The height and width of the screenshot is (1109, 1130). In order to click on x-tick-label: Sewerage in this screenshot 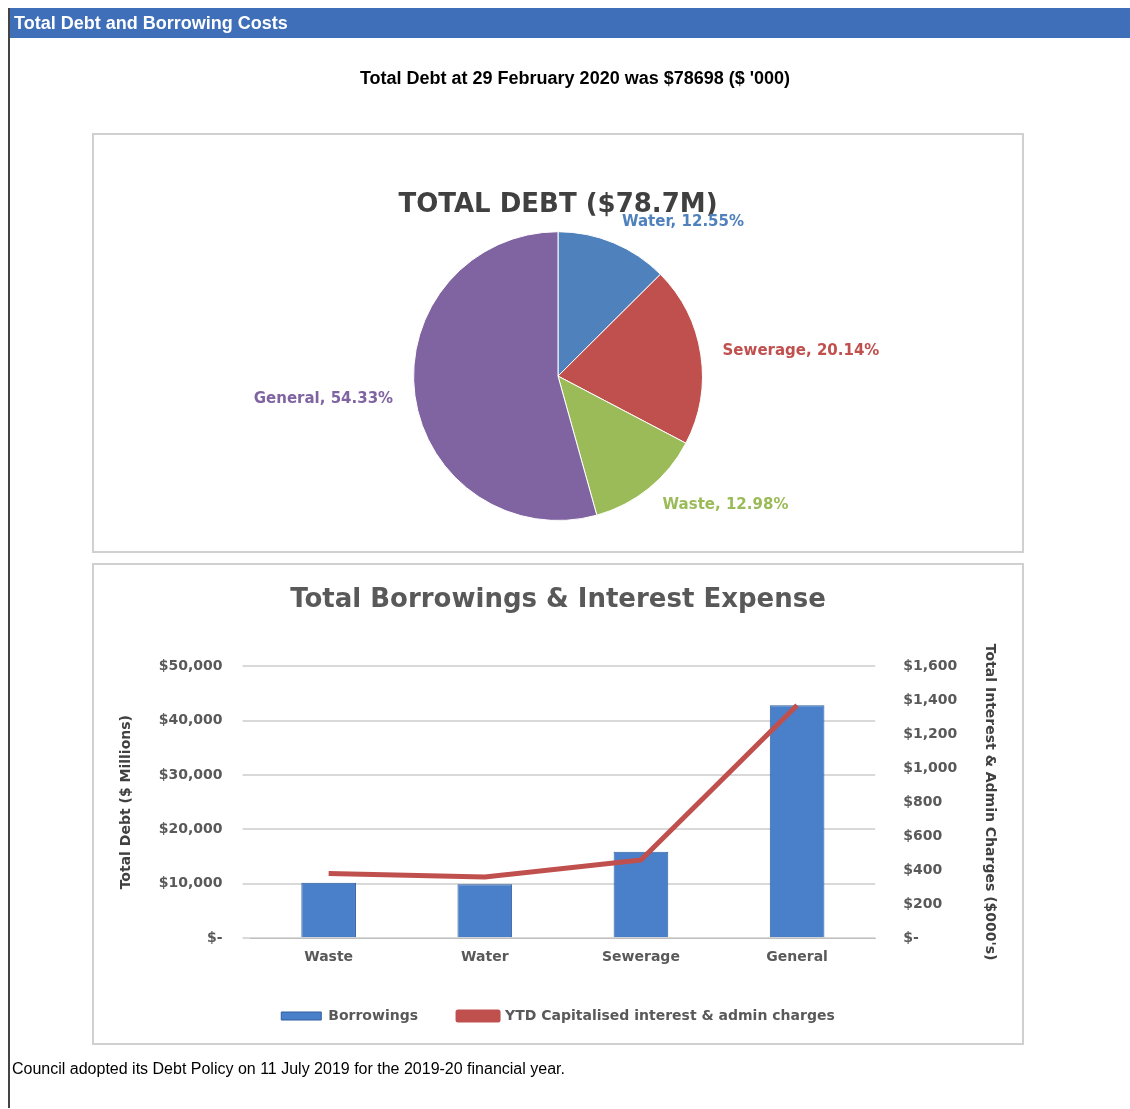, I will do `click(641, 956)`.